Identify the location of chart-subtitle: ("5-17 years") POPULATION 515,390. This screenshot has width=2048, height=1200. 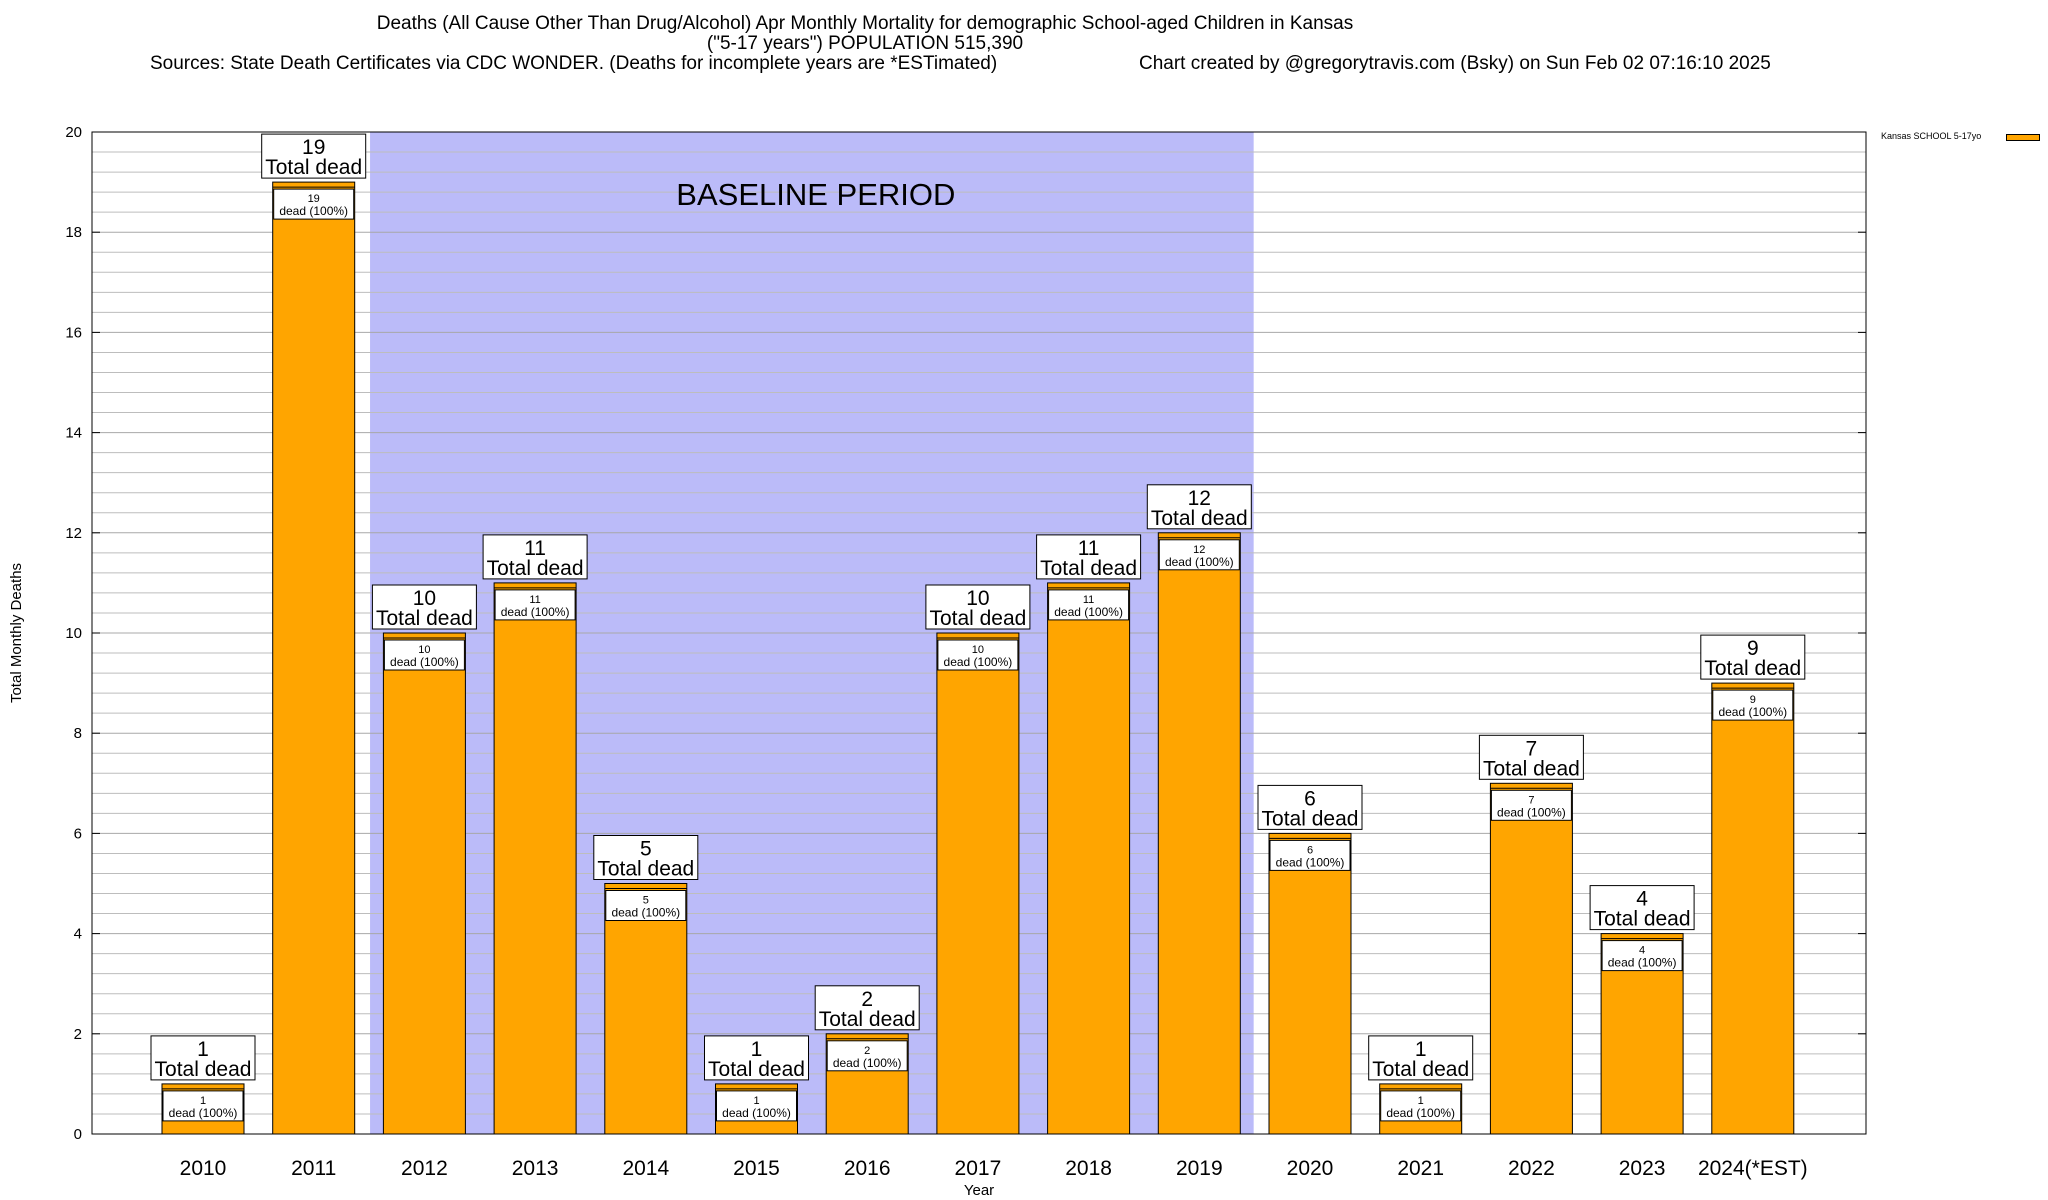
(865, 43).